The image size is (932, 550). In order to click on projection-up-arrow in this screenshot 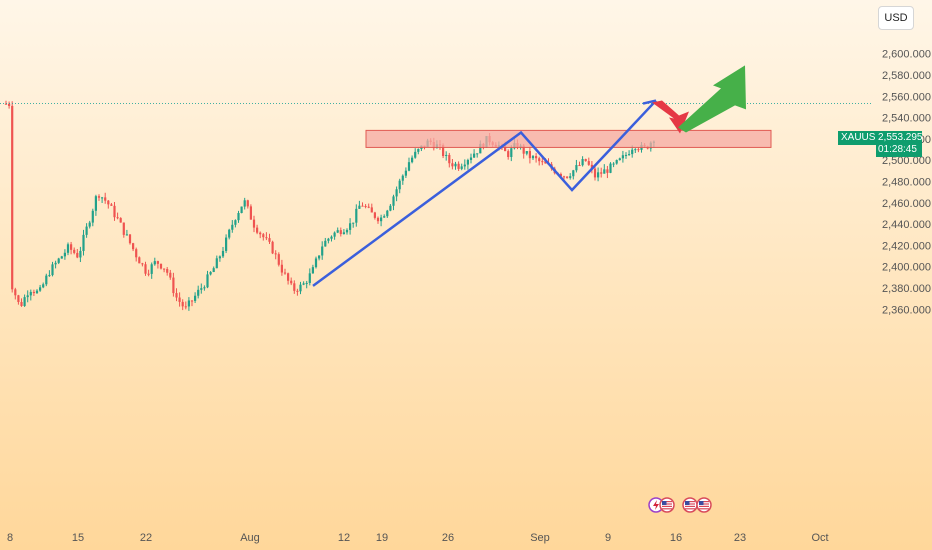, I will do `click(712, 99)`.